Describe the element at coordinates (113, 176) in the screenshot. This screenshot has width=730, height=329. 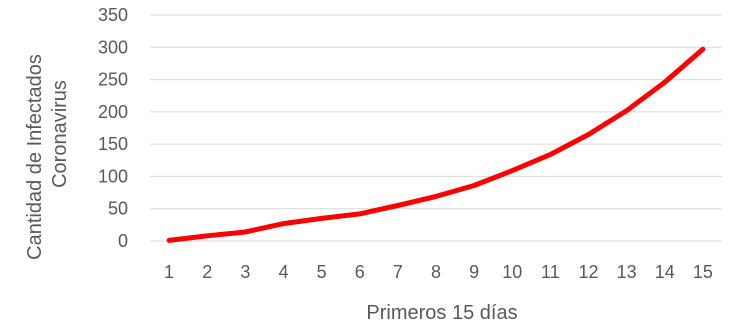
I see `y-tick-label: 100` at that location.